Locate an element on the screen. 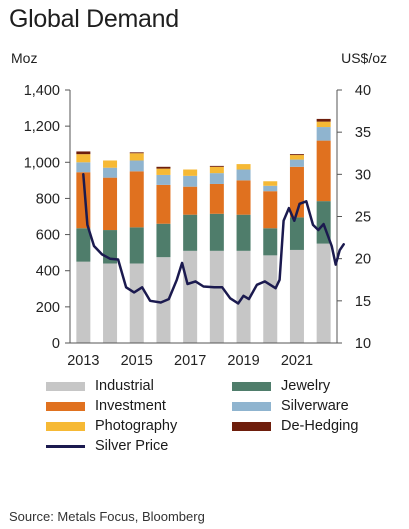 This screenshot has height=529, width=409. legend-swatch-photography is located at coordinates (65, 426).